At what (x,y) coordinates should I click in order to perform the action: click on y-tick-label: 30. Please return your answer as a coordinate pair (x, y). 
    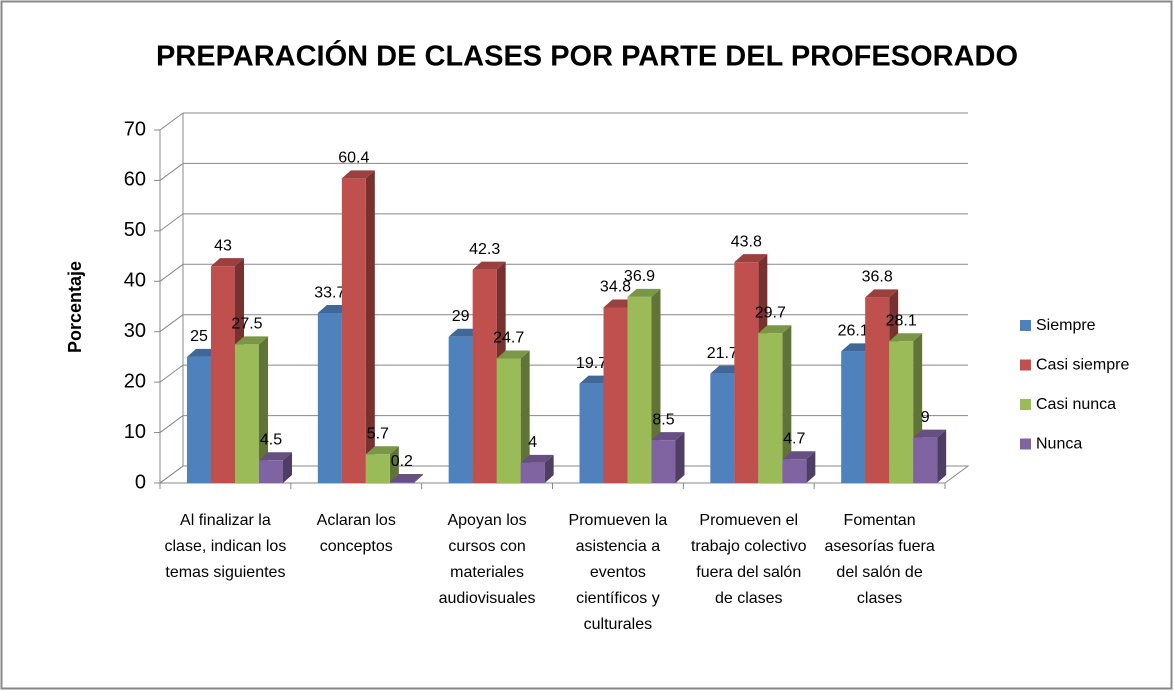
    Looking at the image, I should click on (135, 331).